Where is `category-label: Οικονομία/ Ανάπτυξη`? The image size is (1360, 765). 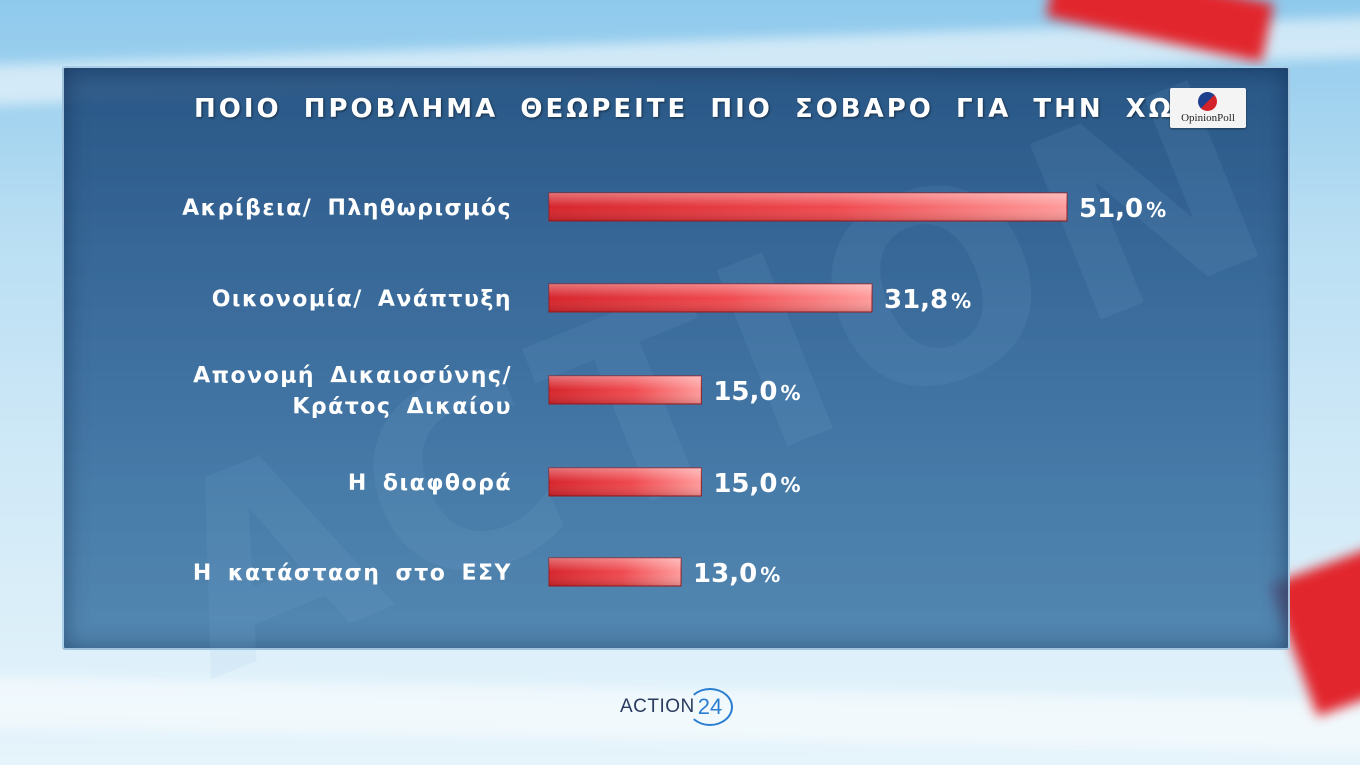
category-label: Οικονομία/ Ανάπτυξη is located at coordinates (362, 299).